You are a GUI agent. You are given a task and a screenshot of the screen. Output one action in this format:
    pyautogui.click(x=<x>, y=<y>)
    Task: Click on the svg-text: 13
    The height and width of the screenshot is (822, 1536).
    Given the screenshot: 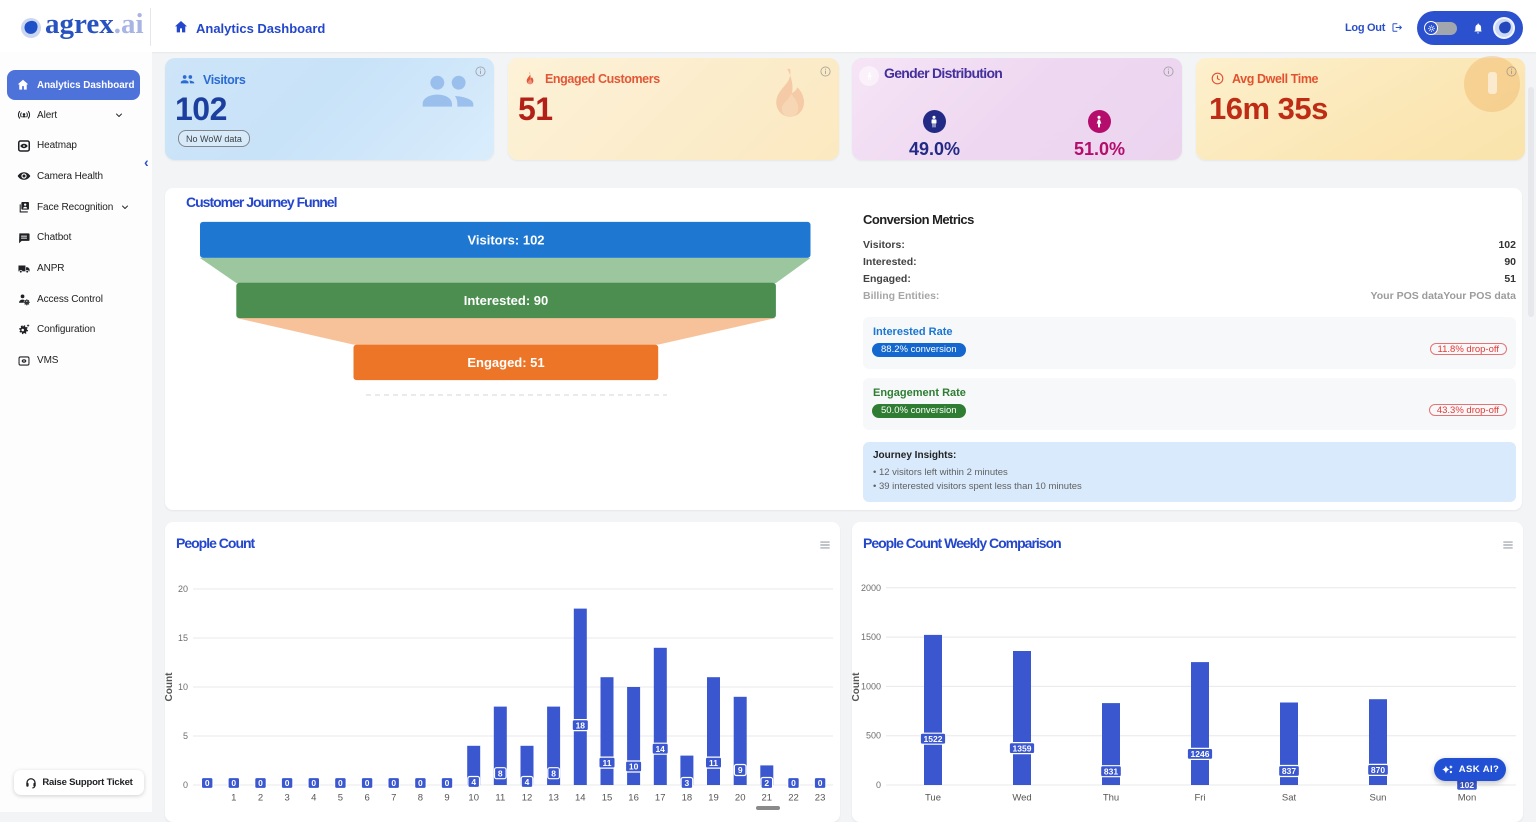 What is the action you would take?
    pyautogui.click(x=553, y=798)
    